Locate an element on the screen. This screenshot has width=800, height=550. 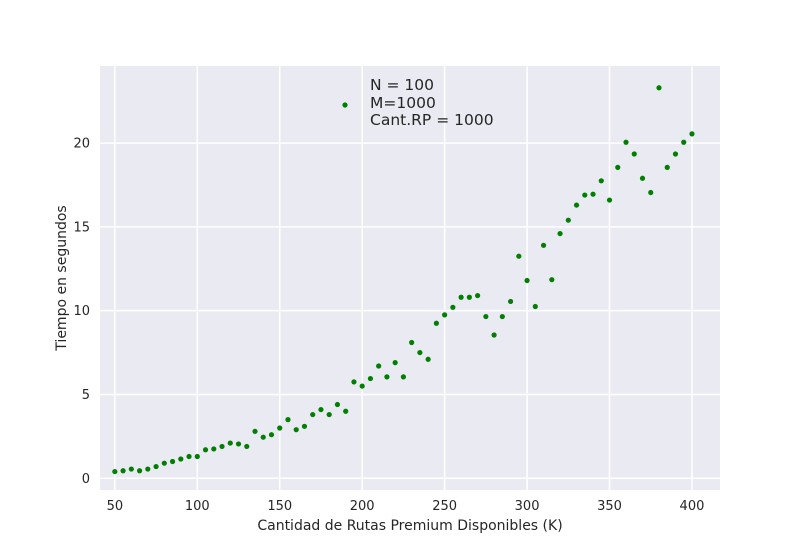
x-tick-label: 400 is located at coordinates (692, 506).